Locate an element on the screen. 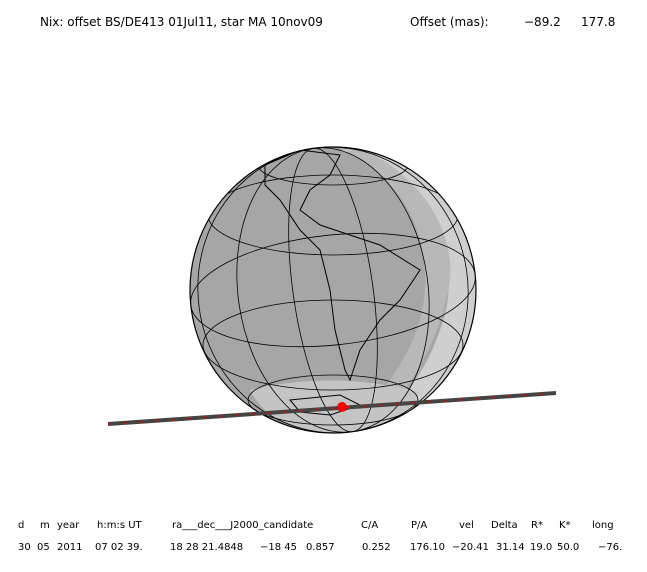 This screenshot has width=647, height=572. cell: −20.41 is located at coordinates (470, 547).